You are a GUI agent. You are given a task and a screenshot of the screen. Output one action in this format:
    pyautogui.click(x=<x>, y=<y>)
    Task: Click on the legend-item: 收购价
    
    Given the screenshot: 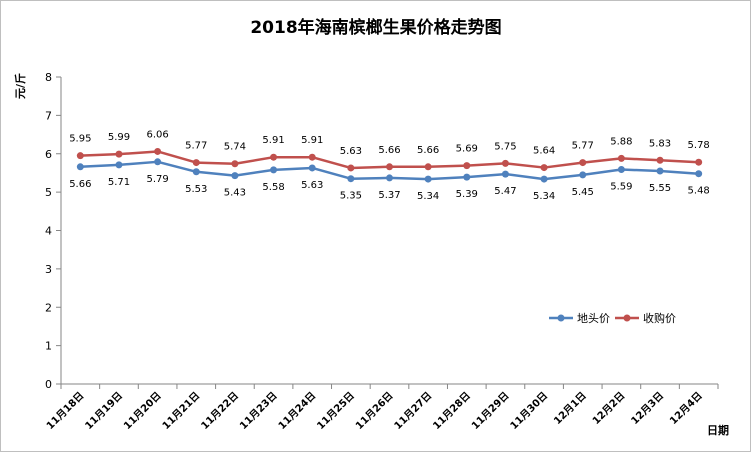 What is the action you would take?
    pyautogui.click(x=645, y=318)
    